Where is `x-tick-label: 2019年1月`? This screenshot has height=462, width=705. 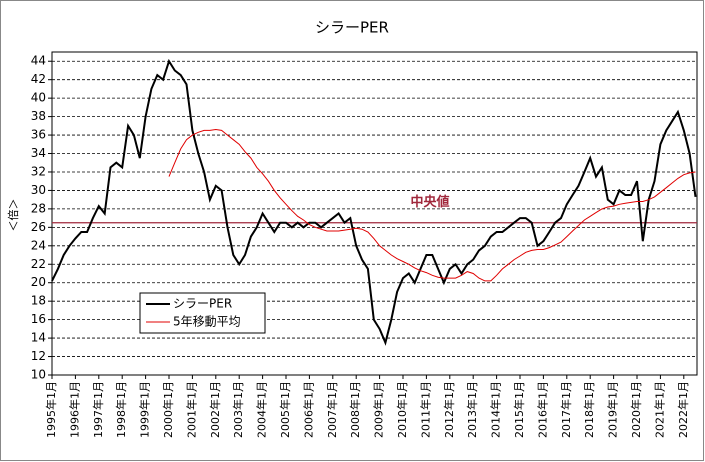
x-tick-label: 2019年1月 is located at coordinates (613, 409).